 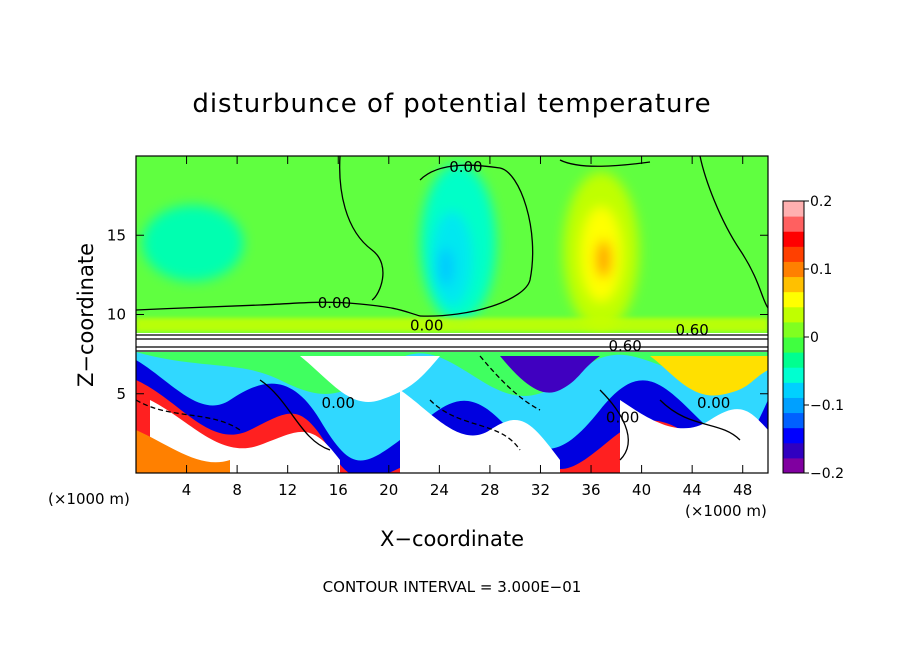 What do you see at coordinates (827, 474) in the screenshot?
I see `colorbar-tick-label: −0.2` at bounding box center [827, 474].